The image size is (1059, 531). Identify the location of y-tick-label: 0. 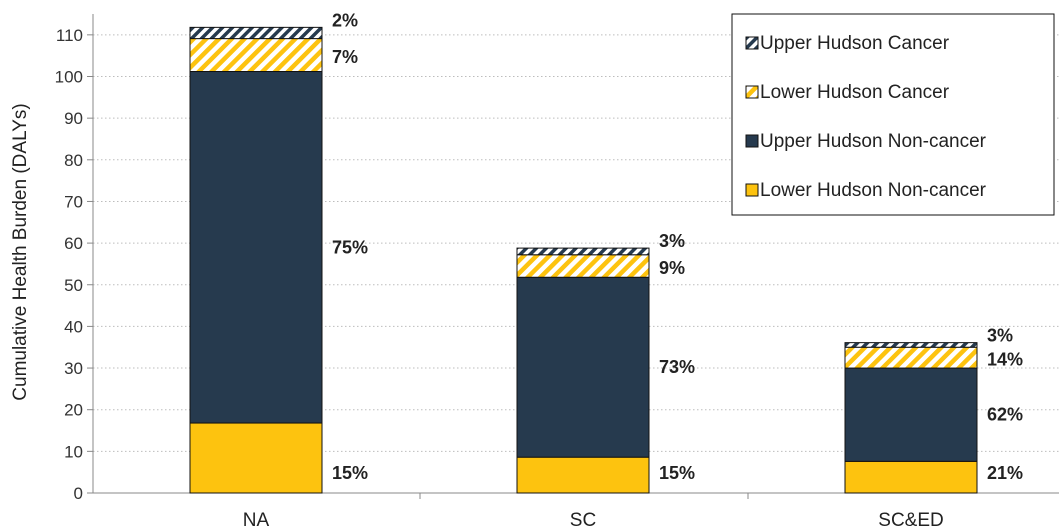
(78, 493).